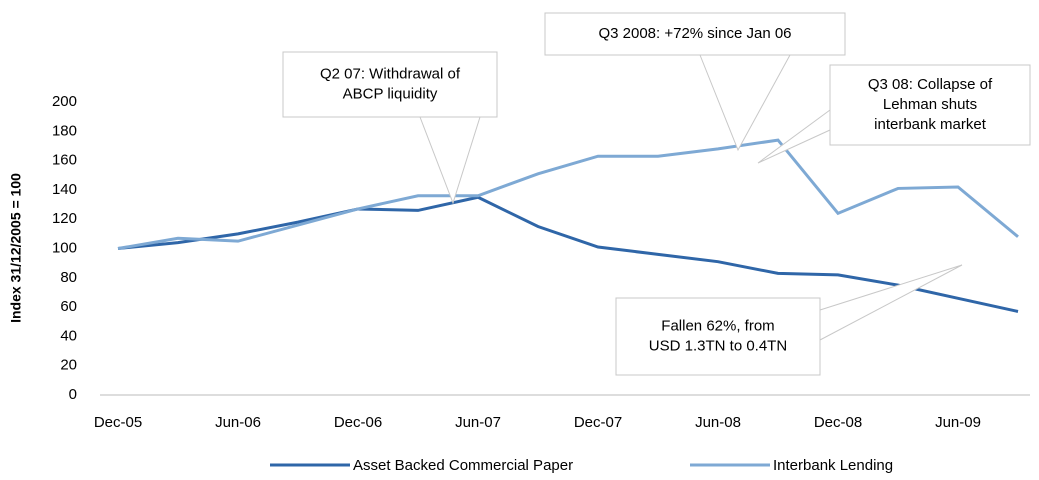 This screenshot has width=1039, height=480. I want to click on annotation-text: Q2 07: Withdrawal of, so click(390, 73).